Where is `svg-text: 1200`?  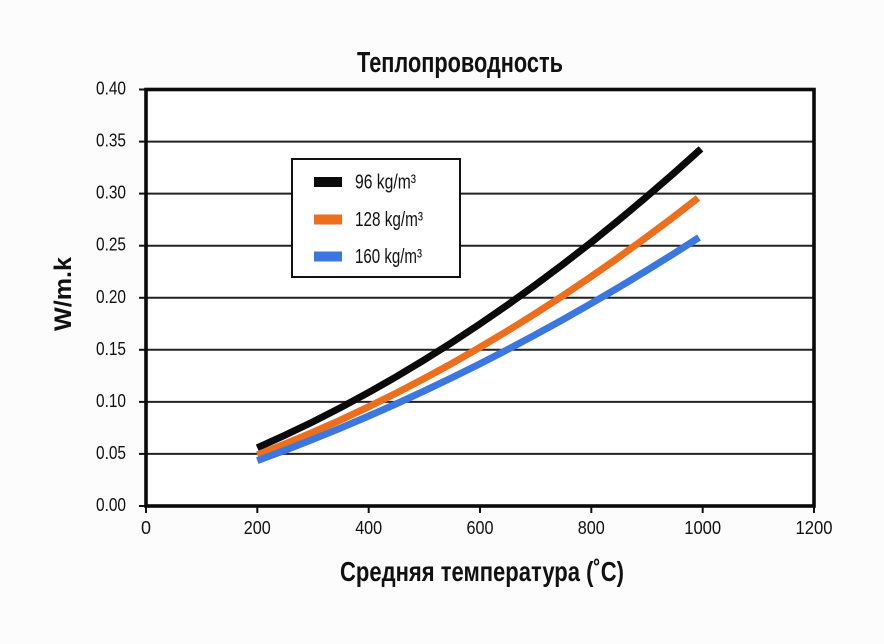 svg-text: 1200 is located at coordinates (814, 528).